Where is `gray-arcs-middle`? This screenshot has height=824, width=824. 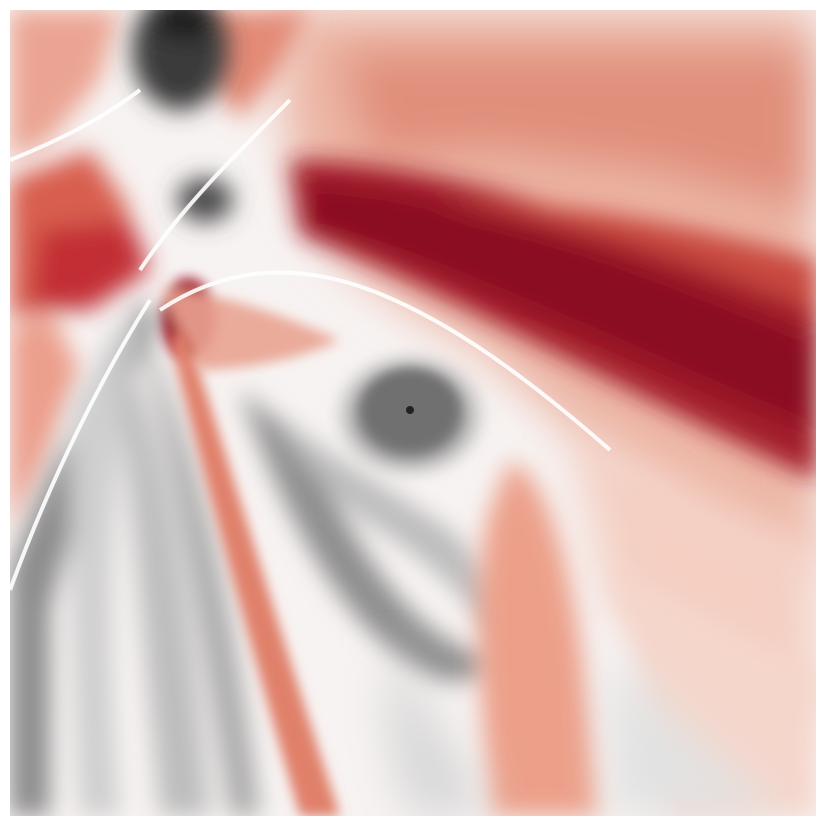 gray-arcs-middle is located at coordinates (375, 536).